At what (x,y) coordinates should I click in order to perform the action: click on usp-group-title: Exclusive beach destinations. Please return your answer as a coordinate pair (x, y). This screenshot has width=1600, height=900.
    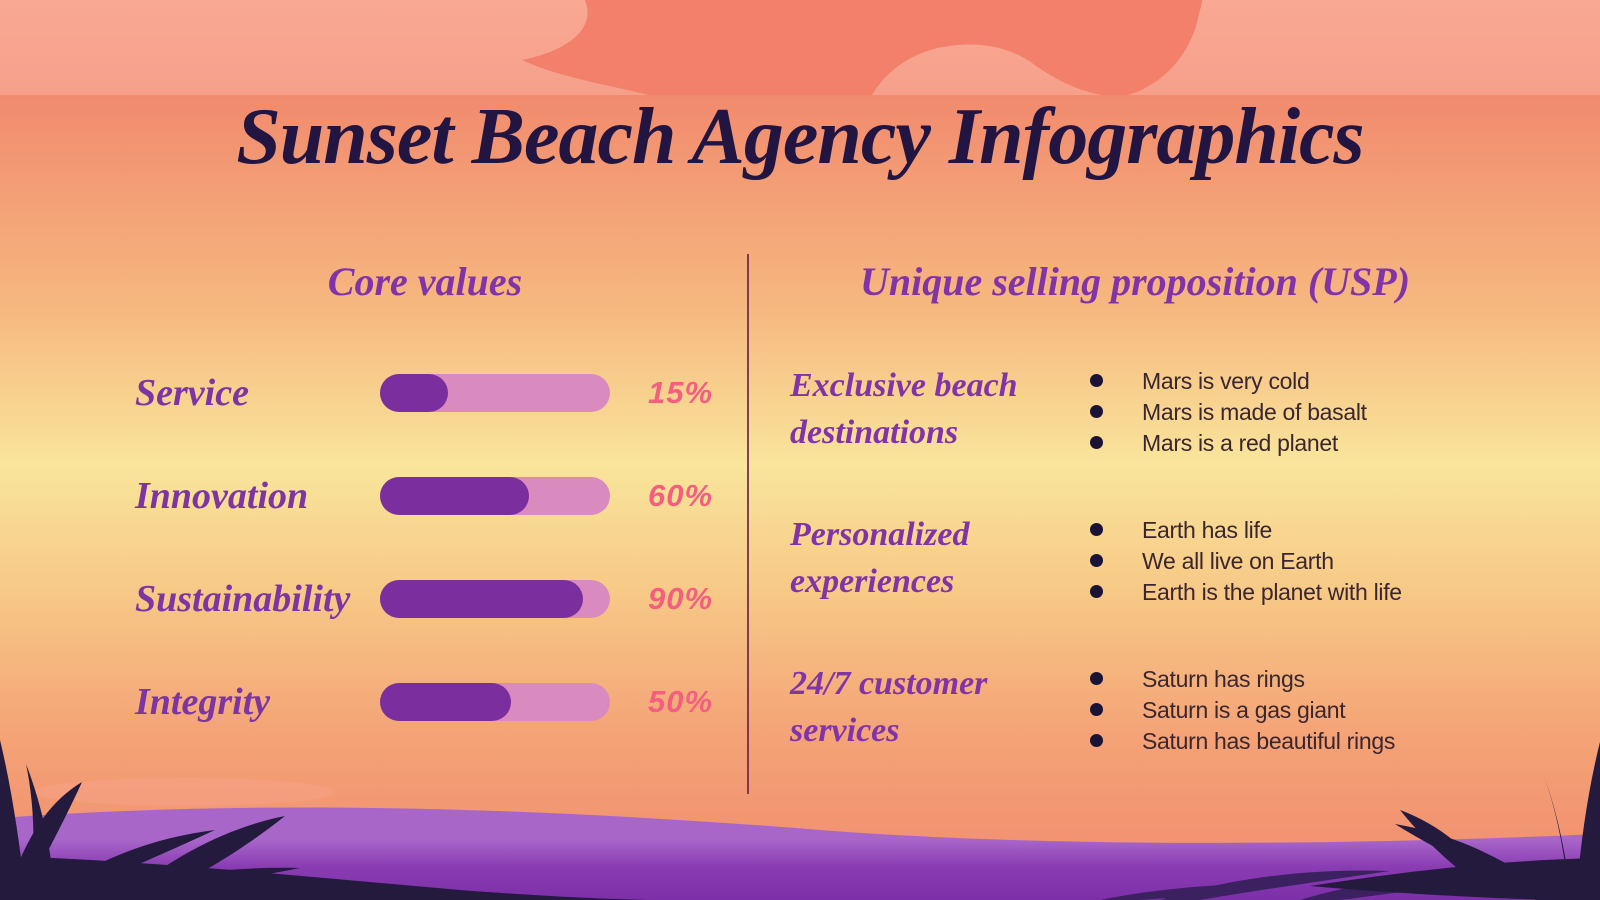
    Looking at the image, I should click on (904, 409).